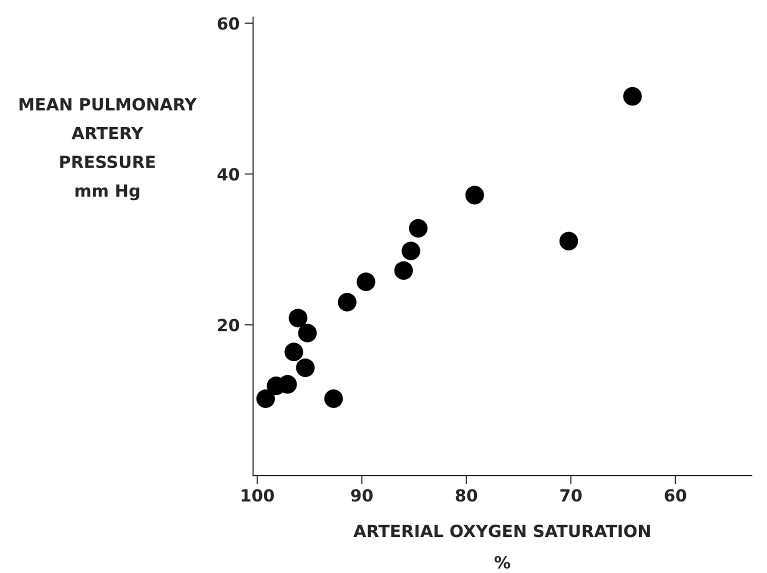  What do you see at coordinates (467, 495) in the screenshot?
I see `x-tick-label: 80` at bounding box center [467, 495].